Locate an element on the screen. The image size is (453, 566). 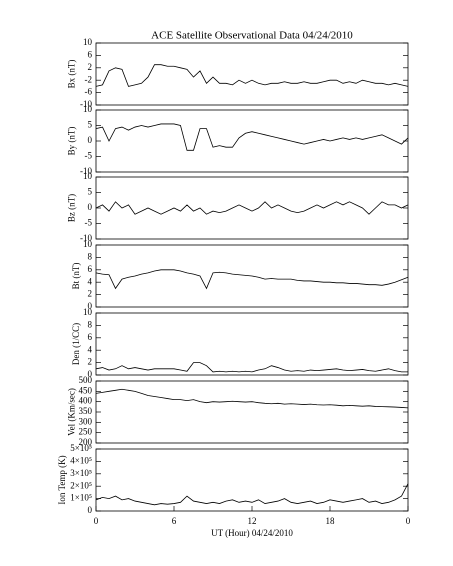
y-axis-label: By (nT) is located at coordinates (71, 141).